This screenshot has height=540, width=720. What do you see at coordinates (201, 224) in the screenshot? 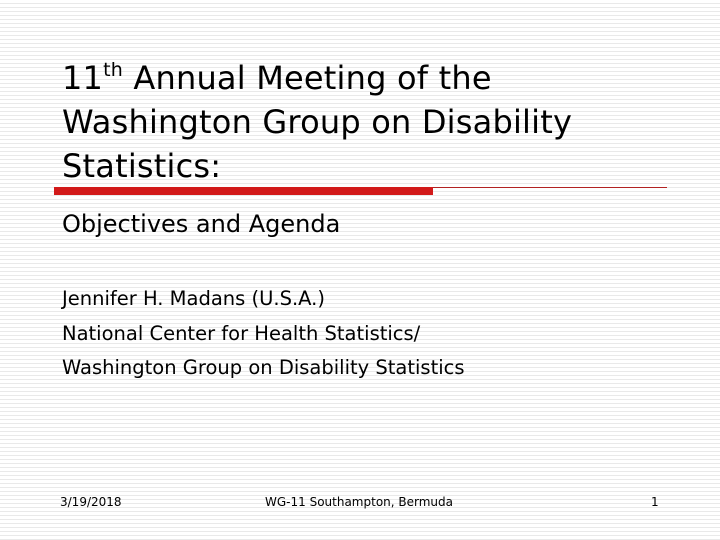
I see `slide-subtitle: Objectives and Agenda` at bounding box center [201, 224].